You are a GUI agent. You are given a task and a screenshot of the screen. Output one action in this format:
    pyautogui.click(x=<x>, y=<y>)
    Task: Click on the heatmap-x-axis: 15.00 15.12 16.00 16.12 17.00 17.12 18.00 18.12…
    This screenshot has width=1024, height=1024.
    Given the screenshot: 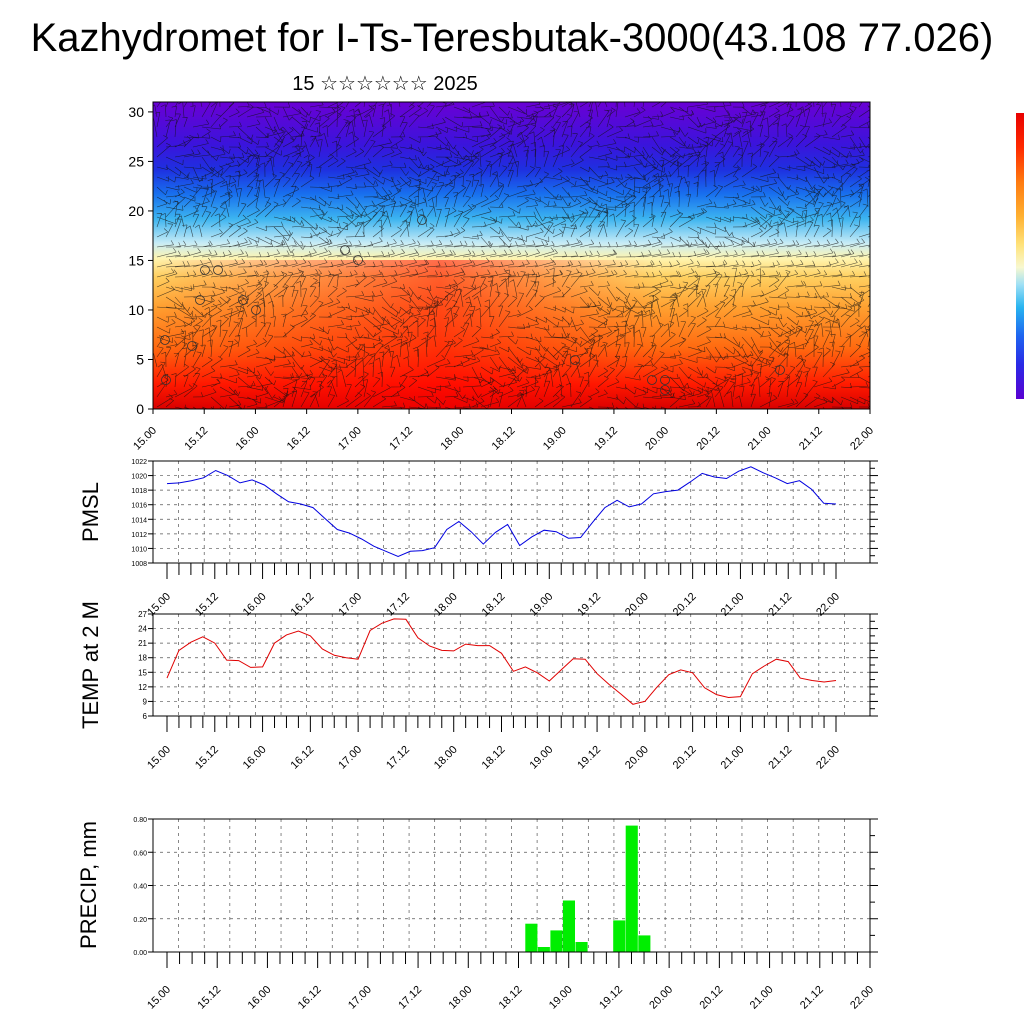 What is the action you would take?
    pyautogui.click(x=503, y=431)
    